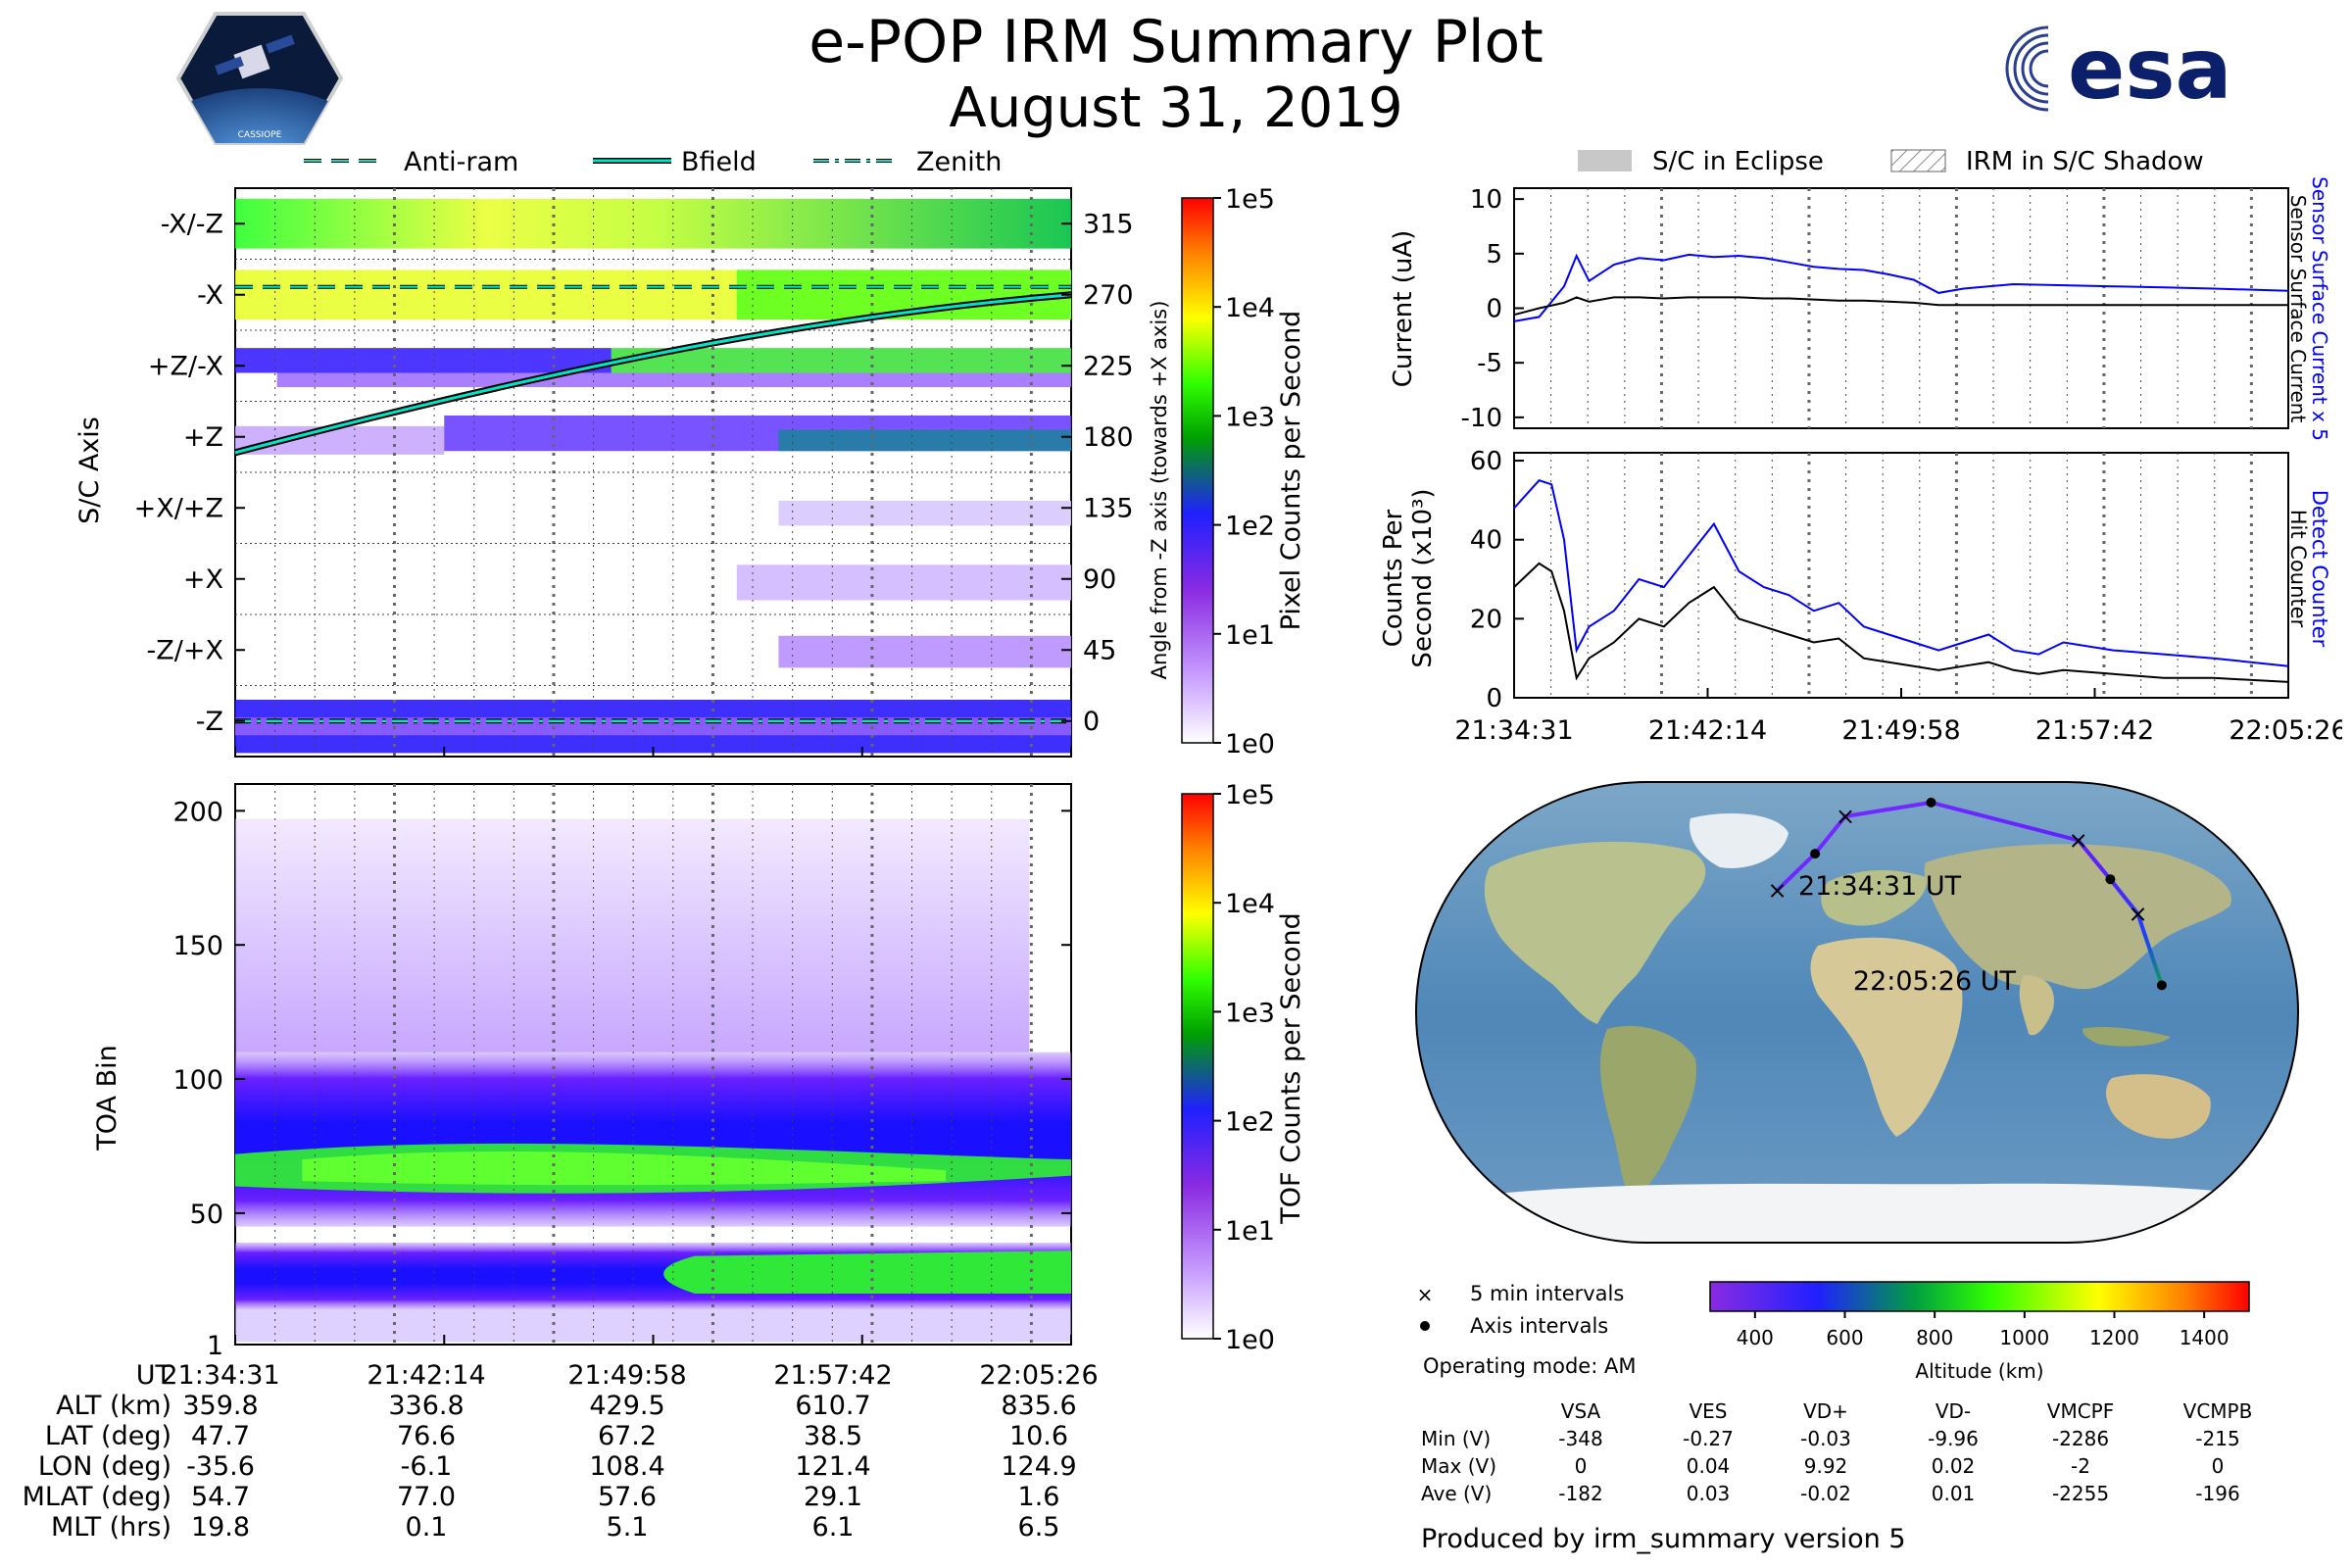  What do you see at coordinates (1038, 1436) in the screenshot?
I see `ephem-value-2-4: 10.6` at bounding box center [1038, 1436].